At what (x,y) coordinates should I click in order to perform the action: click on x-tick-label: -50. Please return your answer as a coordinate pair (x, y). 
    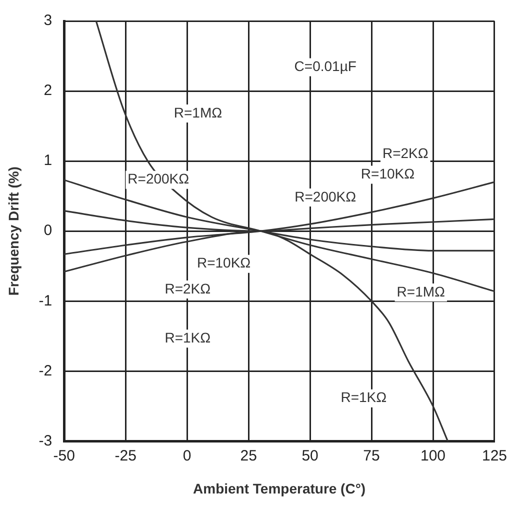
    Looking at the image, I should click on (64, 455).